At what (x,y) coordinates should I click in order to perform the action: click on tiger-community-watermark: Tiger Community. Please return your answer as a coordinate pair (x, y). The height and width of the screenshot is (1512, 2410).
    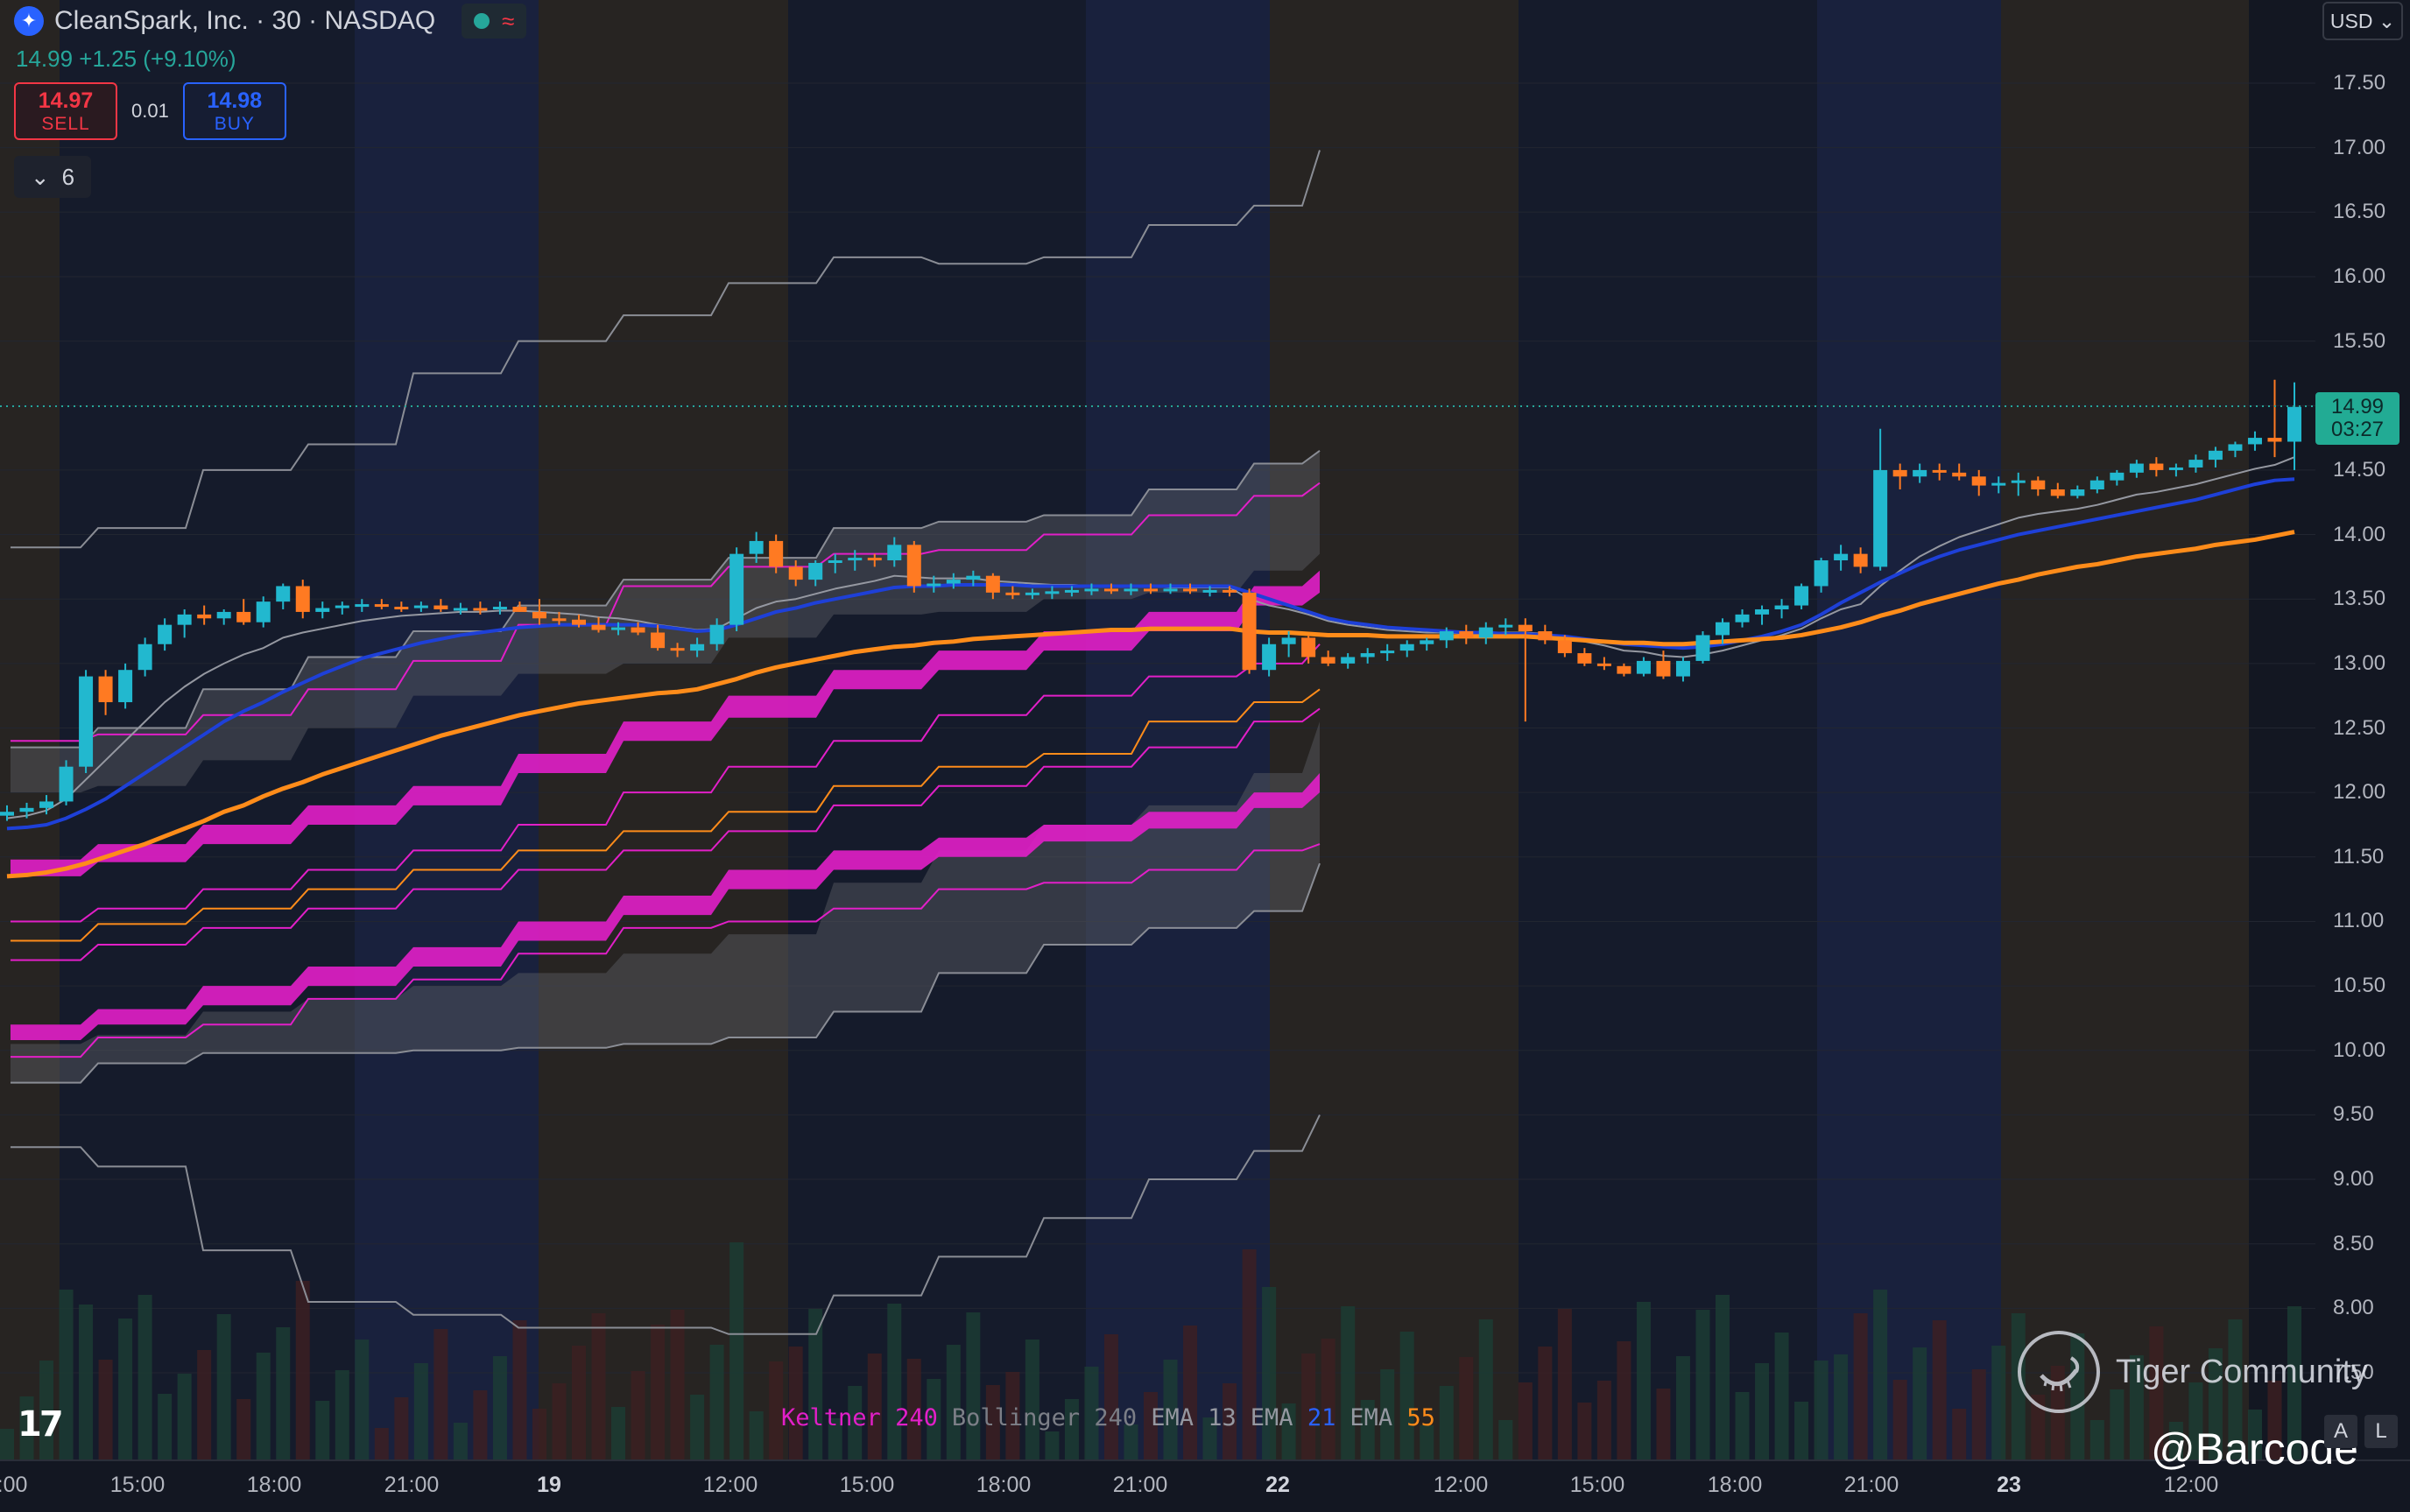
    Looking at the image, I should click on (2193, 1372).